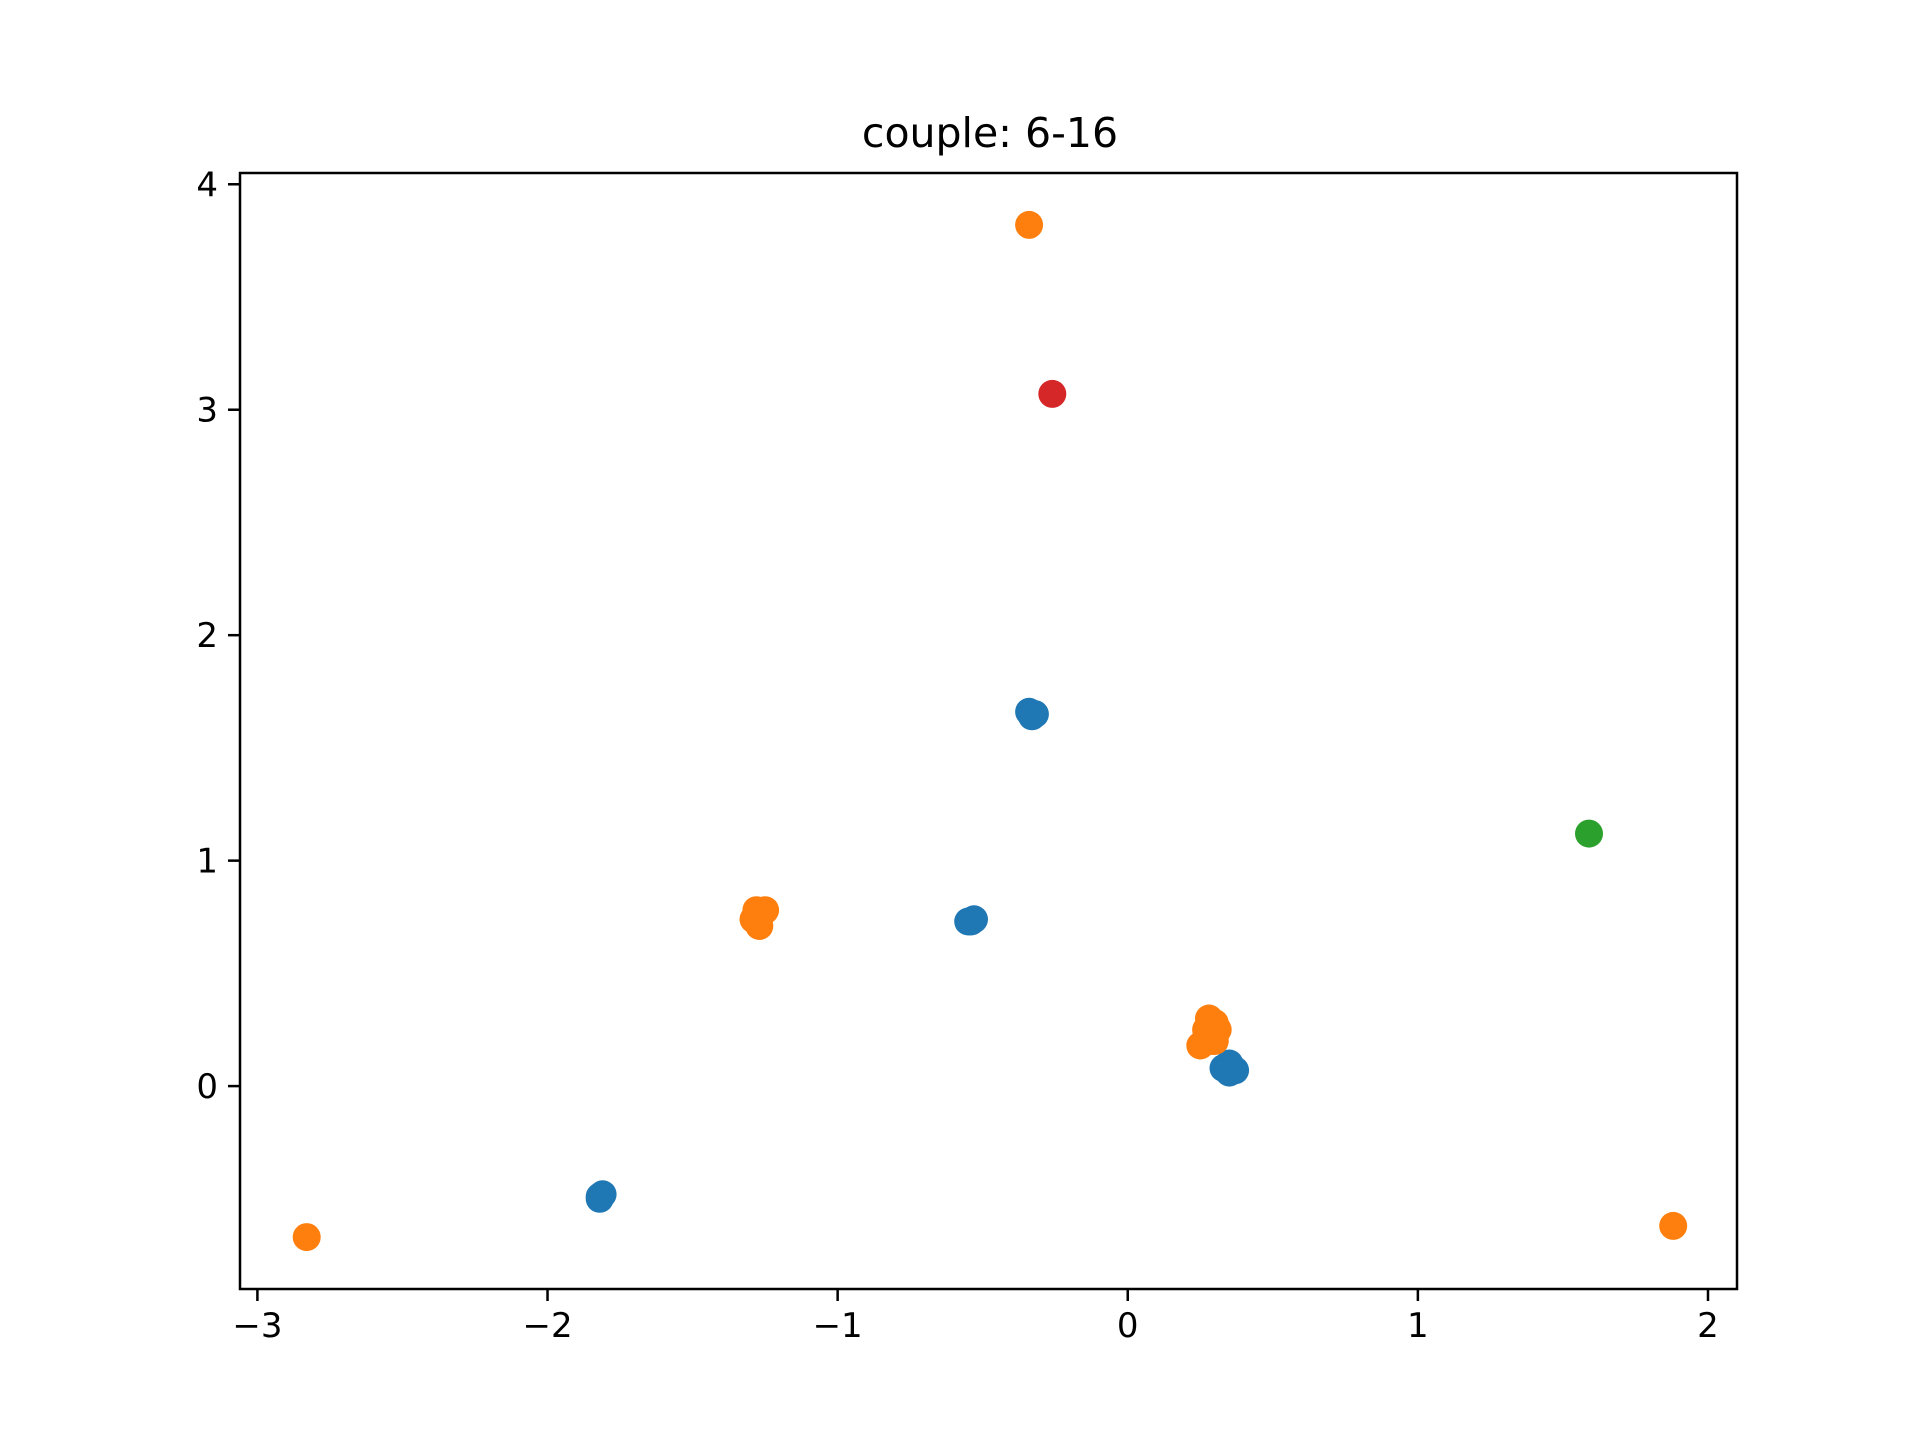 The height and width of the screenshot is (1445, 1920). What do you see at coordinates (207, 411) in the screenshot?
I see `y-tick-label: 3` at bounding box center [207, 411].